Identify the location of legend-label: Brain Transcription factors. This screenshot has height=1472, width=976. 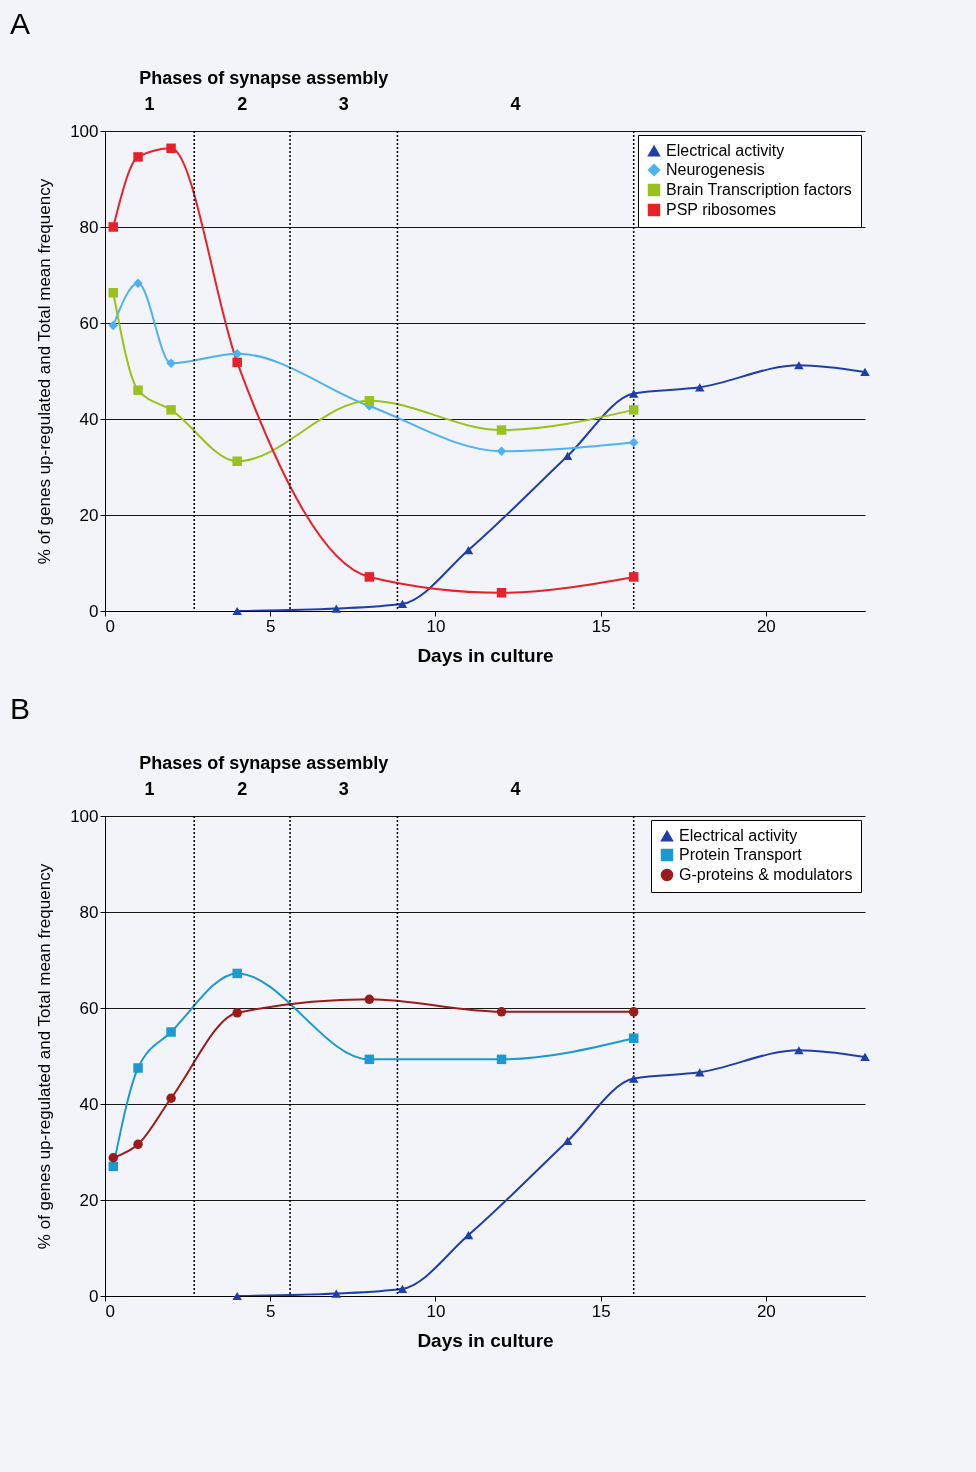
(759, 189).